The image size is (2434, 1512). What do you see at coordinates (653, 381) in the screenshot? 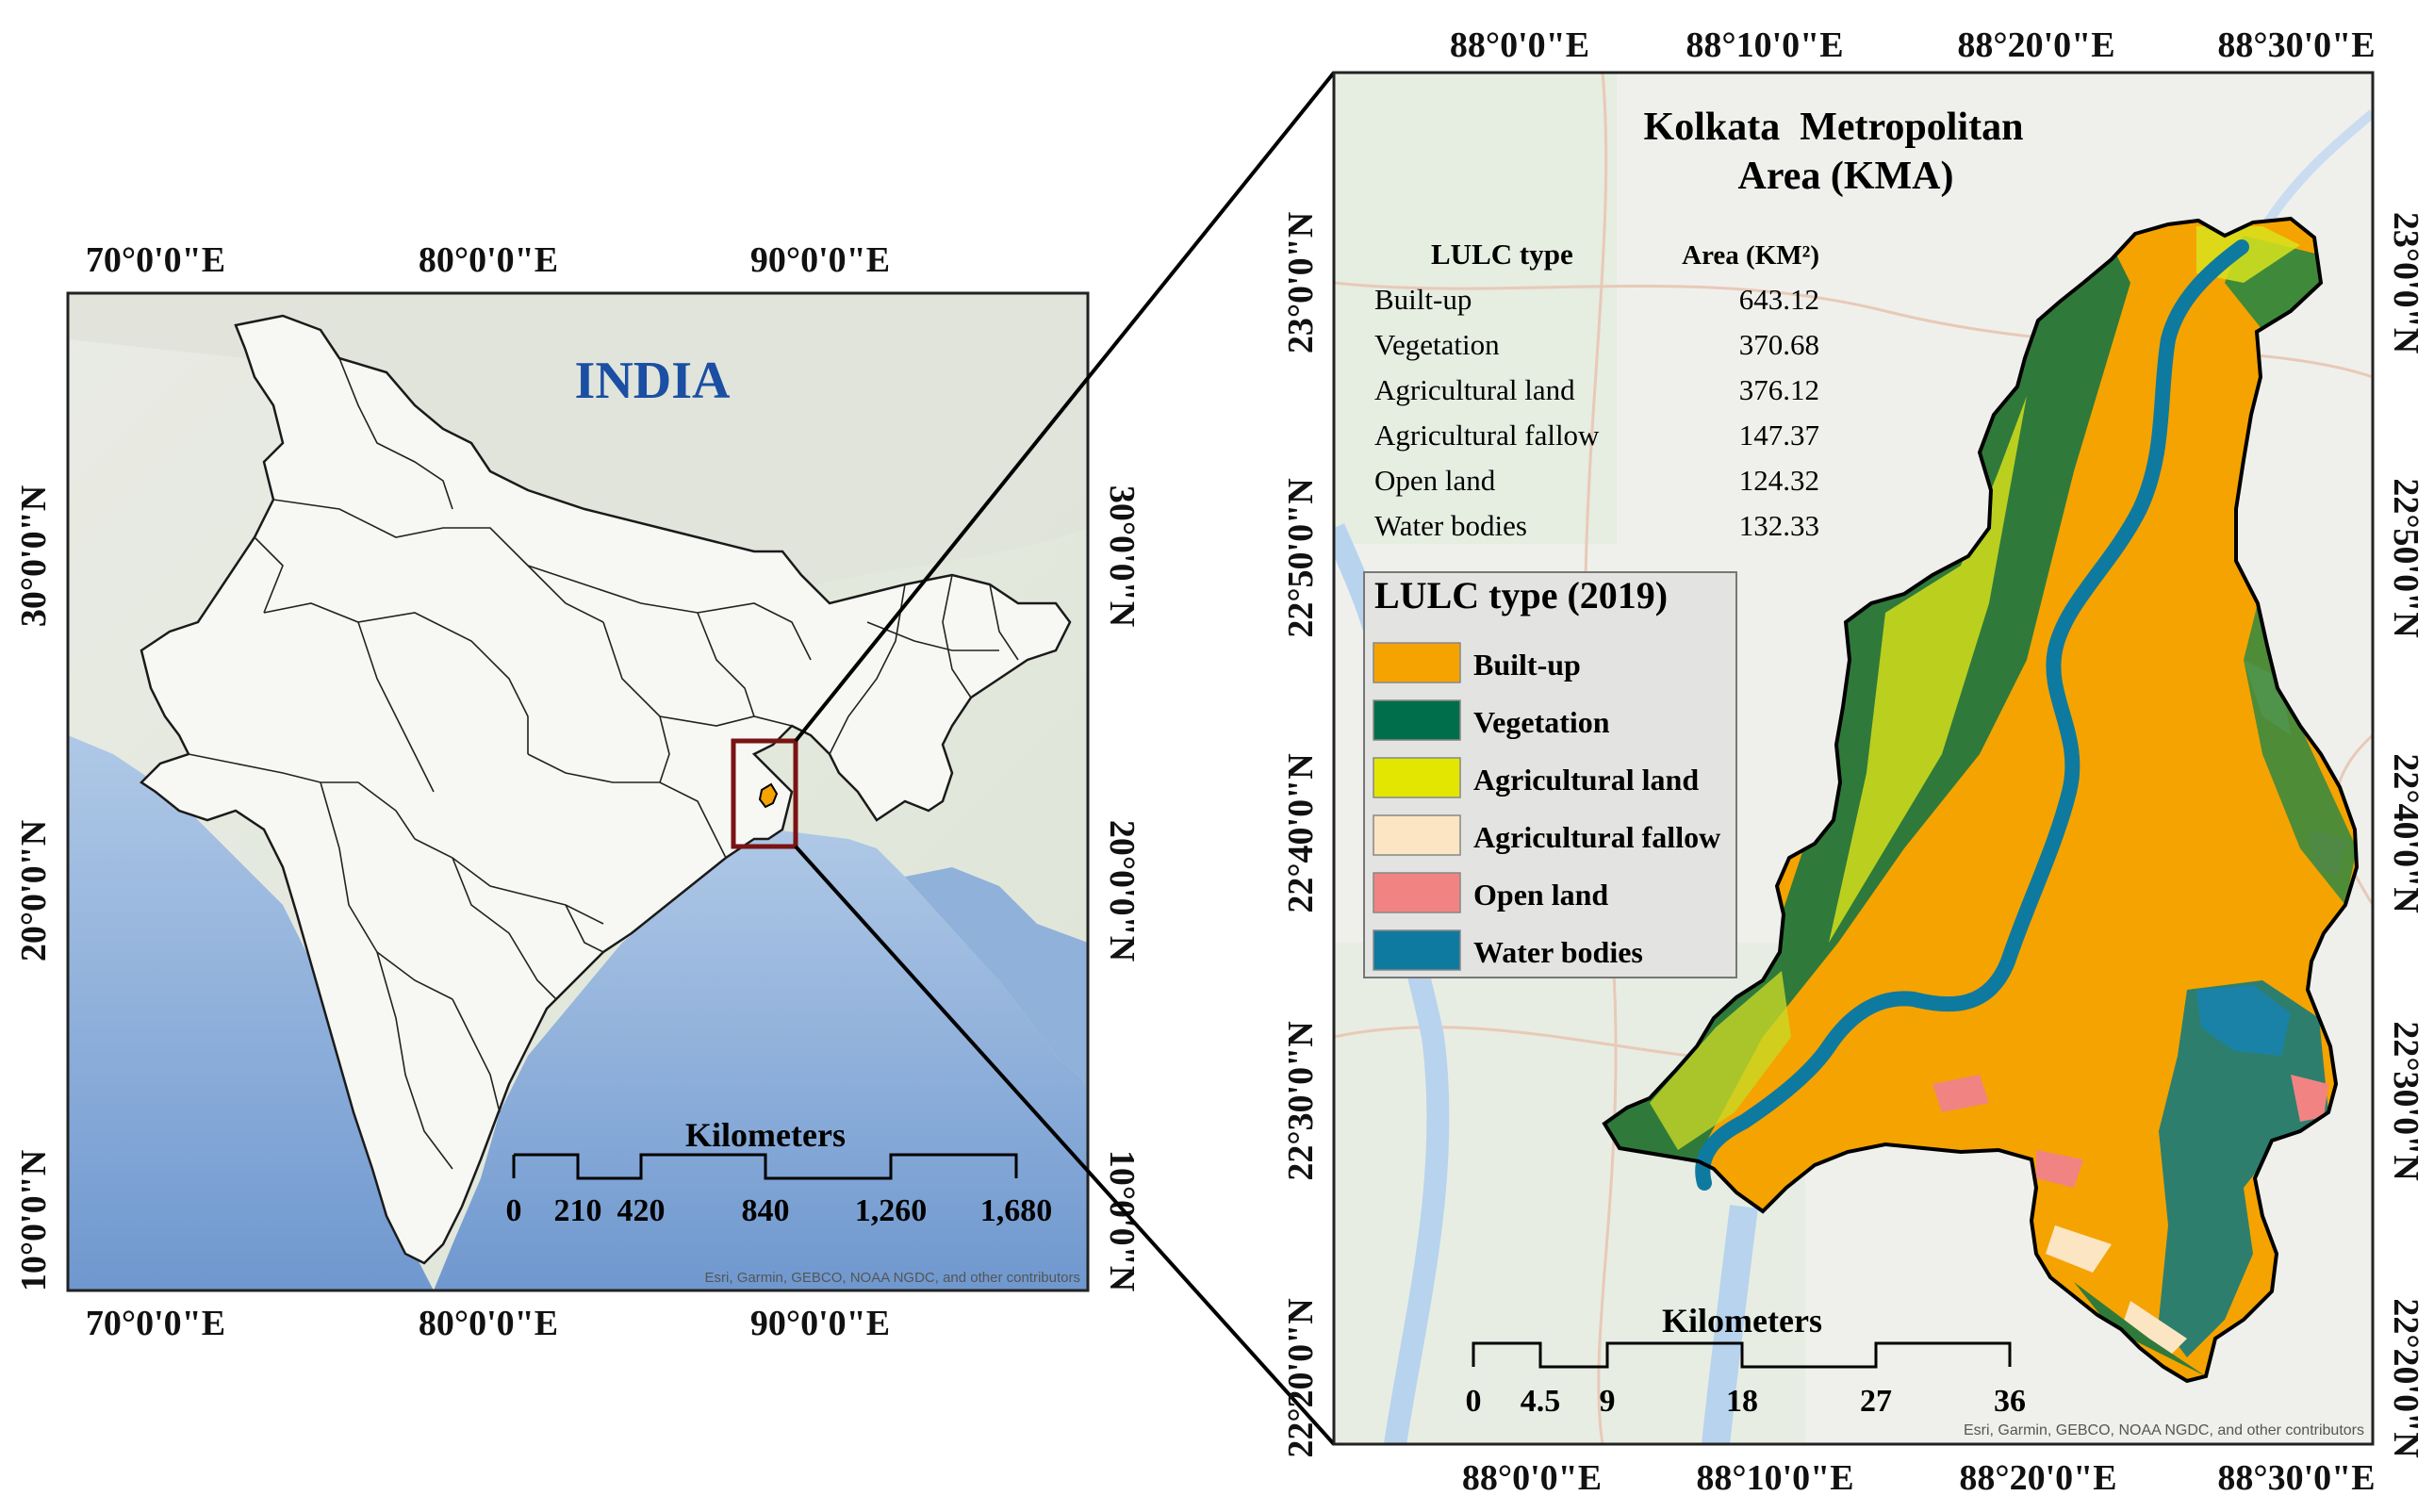
I see `india-title: INDIA` at bounding box center [653, 381].